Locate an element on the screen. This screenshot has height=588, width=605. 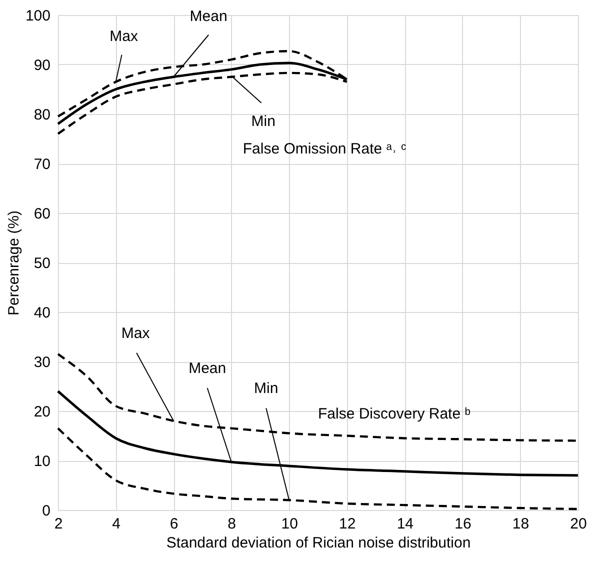
y-tick-label: 50 is located at coordinates (42, 263).